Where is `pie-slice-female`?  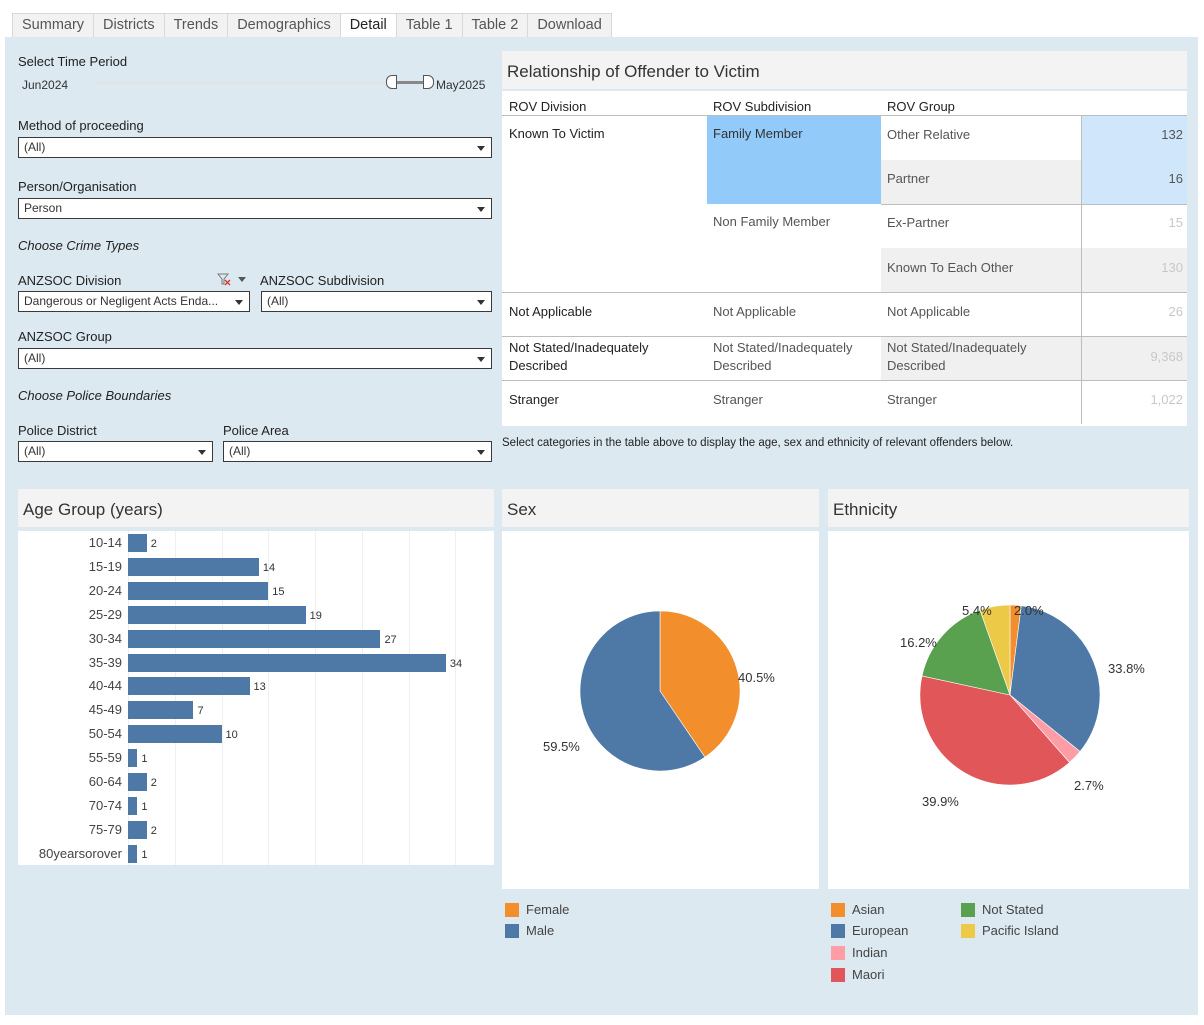
pie-slice-female is located at coordinates (700, 684).